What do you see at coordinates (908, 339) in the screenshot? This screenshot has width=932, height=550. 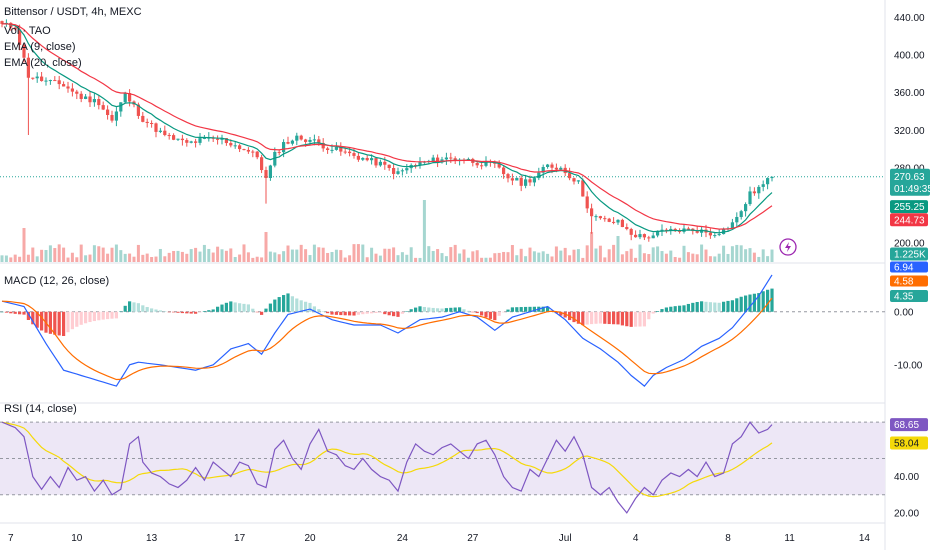 I see `macd-axis: 0.00 -10.00` at bounding box center [908, 339].